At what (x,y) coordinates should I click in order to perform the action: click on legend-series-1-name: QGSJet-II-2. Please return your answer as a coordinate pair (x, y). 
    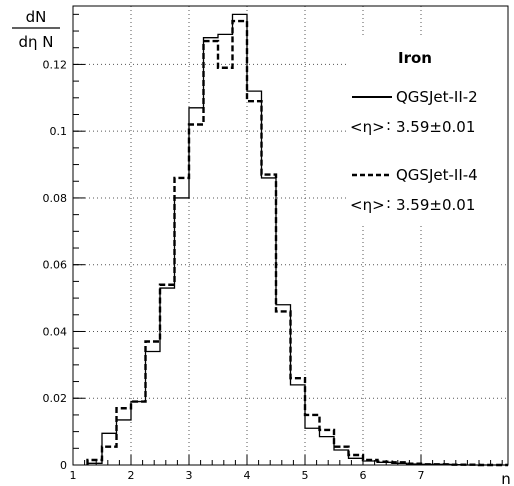
    Looking at the image, I should click on (437, 97).